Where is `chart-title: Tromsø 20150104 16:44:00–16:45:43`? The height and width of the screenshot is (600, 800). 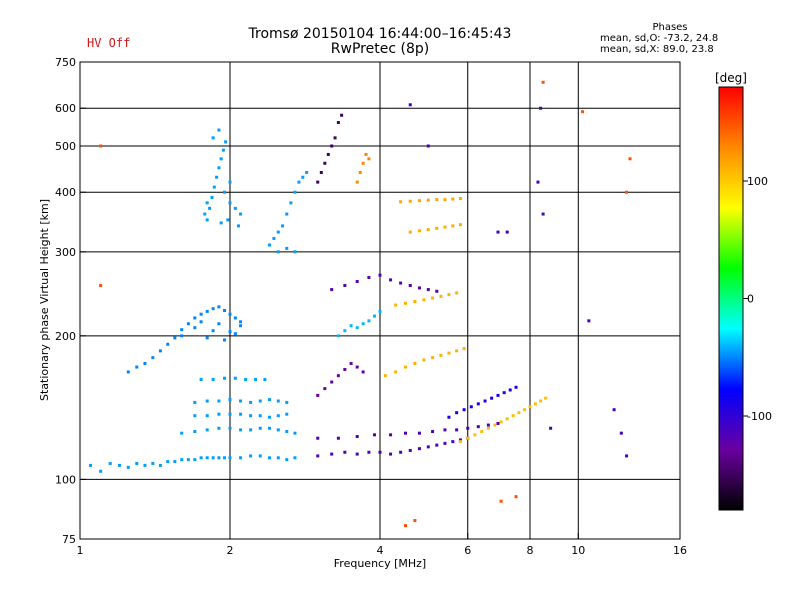
chart-title: Tromsø 20150104 16:44:00–16:45:43 is located at coordinates (380, 34).